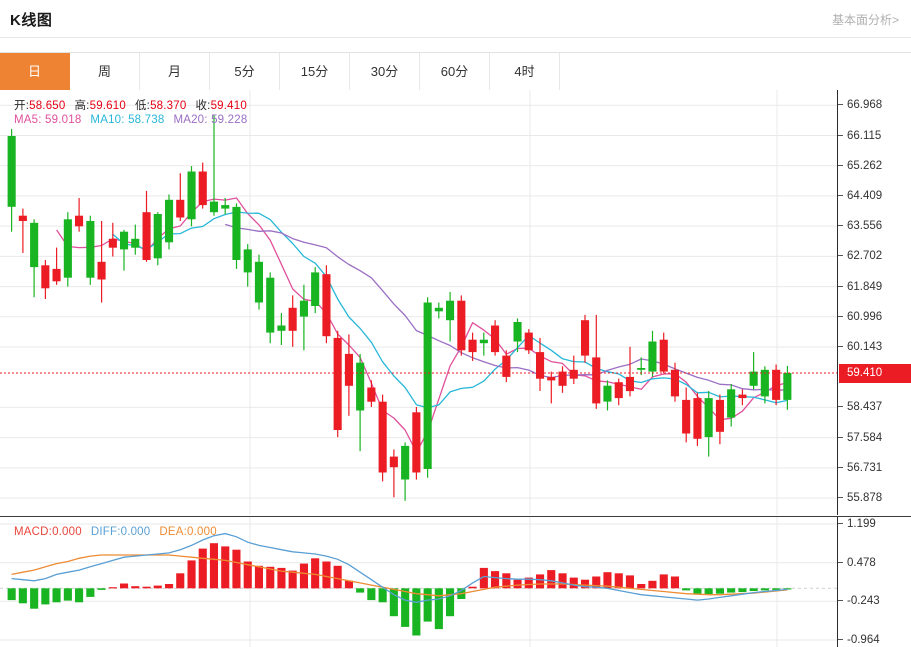 Image resolution: width=911 pixels, height=647 pixels. Describe the element at coordinates (860, 347) in the screenshot. I see `price-tick-8: 60.143` at that location.